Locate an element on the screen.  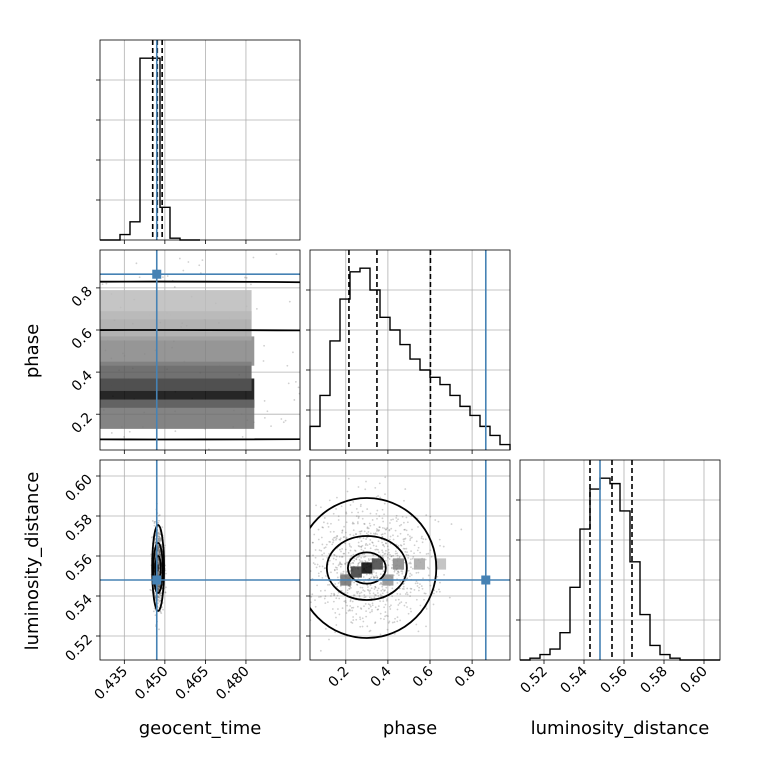
joint-geocent-time-vs-luminosity-distance-ytick-label-0: 0.52 is located at coordinates (78, 648).